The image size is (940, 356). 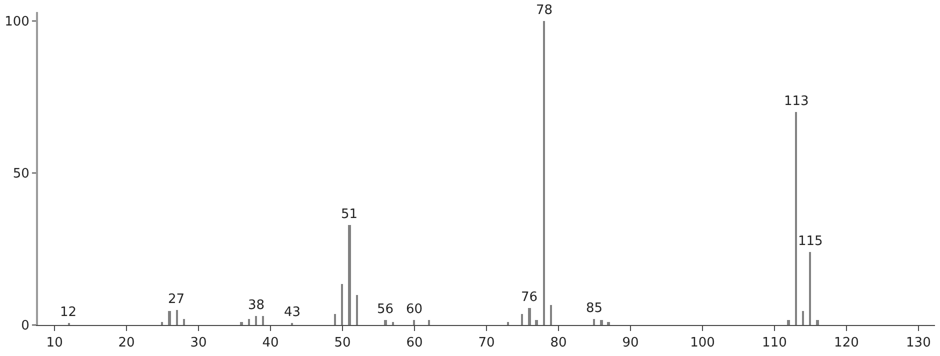 What do you see at coordinates (21, 174) in the screenshot?
I see `y-tick-label: 50` at bounding box center [21, 174].